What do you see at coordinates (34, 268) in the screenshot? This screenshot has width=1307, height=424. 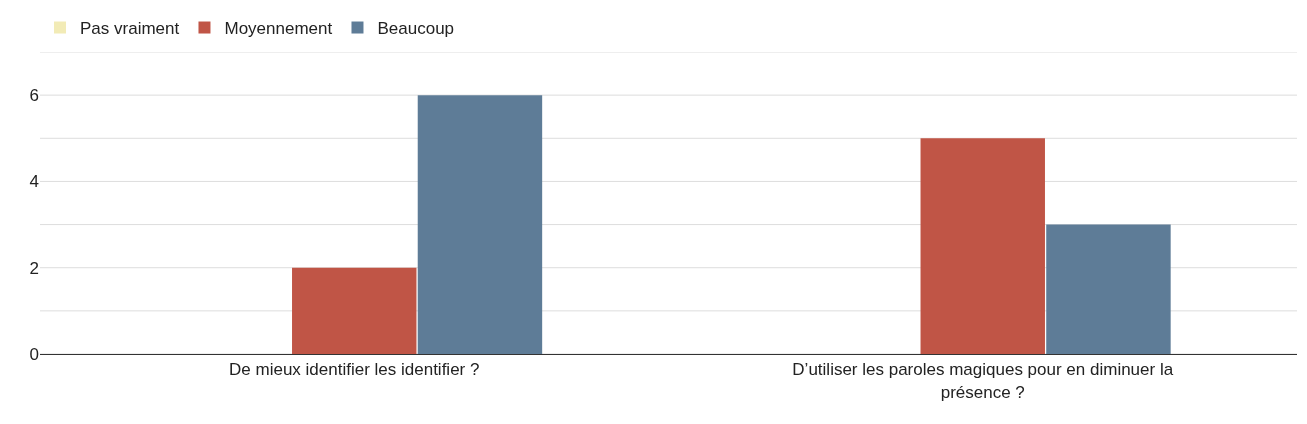 I see `y-tick-label: 2` at bounding box center [34, 268].